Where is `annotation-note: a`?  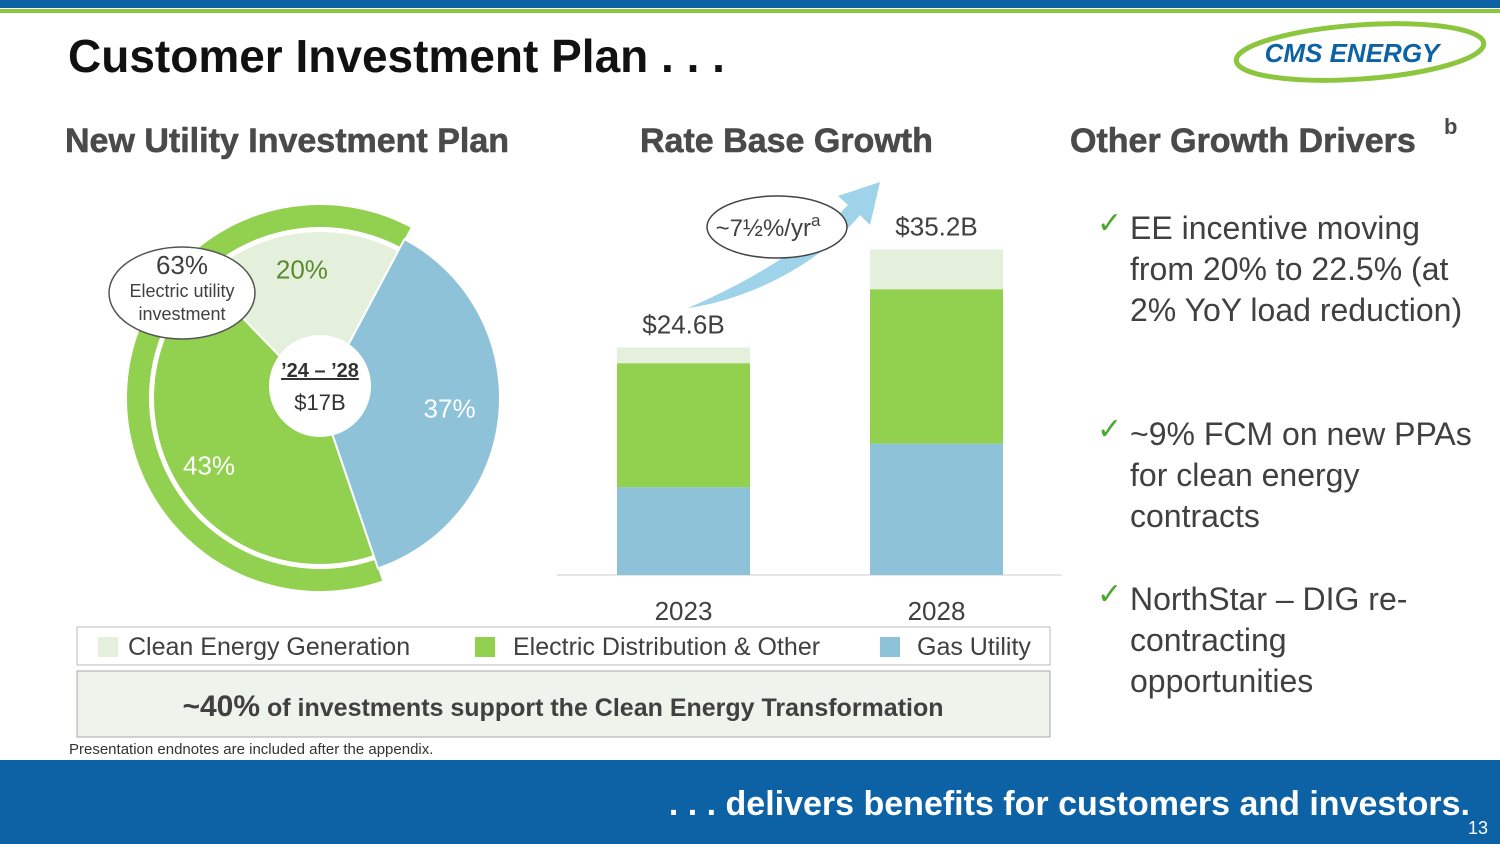 annotation-note: a is located at coordinates (816, 220).